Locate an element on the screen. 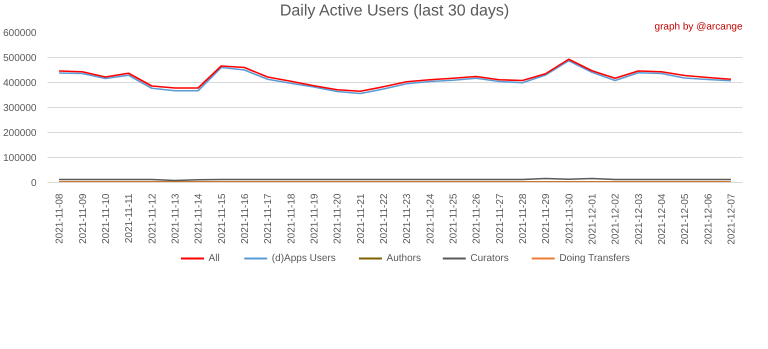 The height and width of the screenshot is (349, 768). x-tick-label: 2021-11-29 is located at coordinates (546, 218).